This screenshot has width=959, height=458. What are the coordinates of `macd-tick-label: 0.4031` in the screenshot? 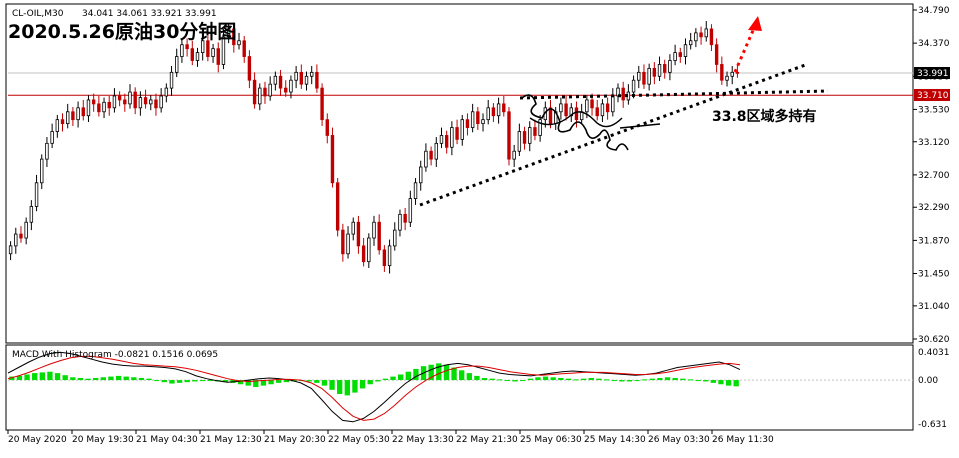 It's located at (934, 353).